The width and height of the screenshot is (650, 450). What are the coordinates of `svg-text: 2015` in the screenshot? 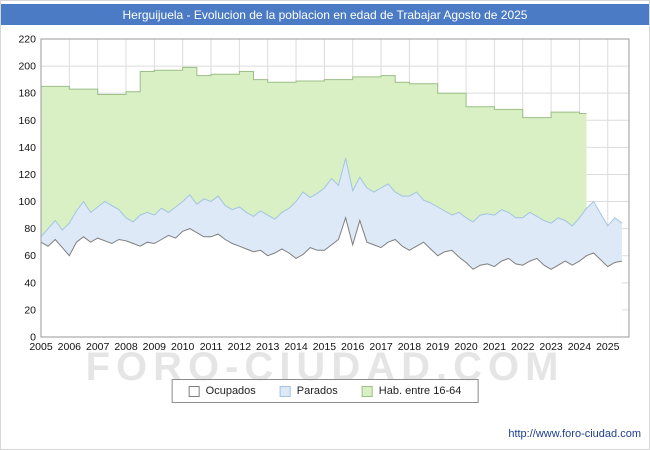 It's located at (325, 347).